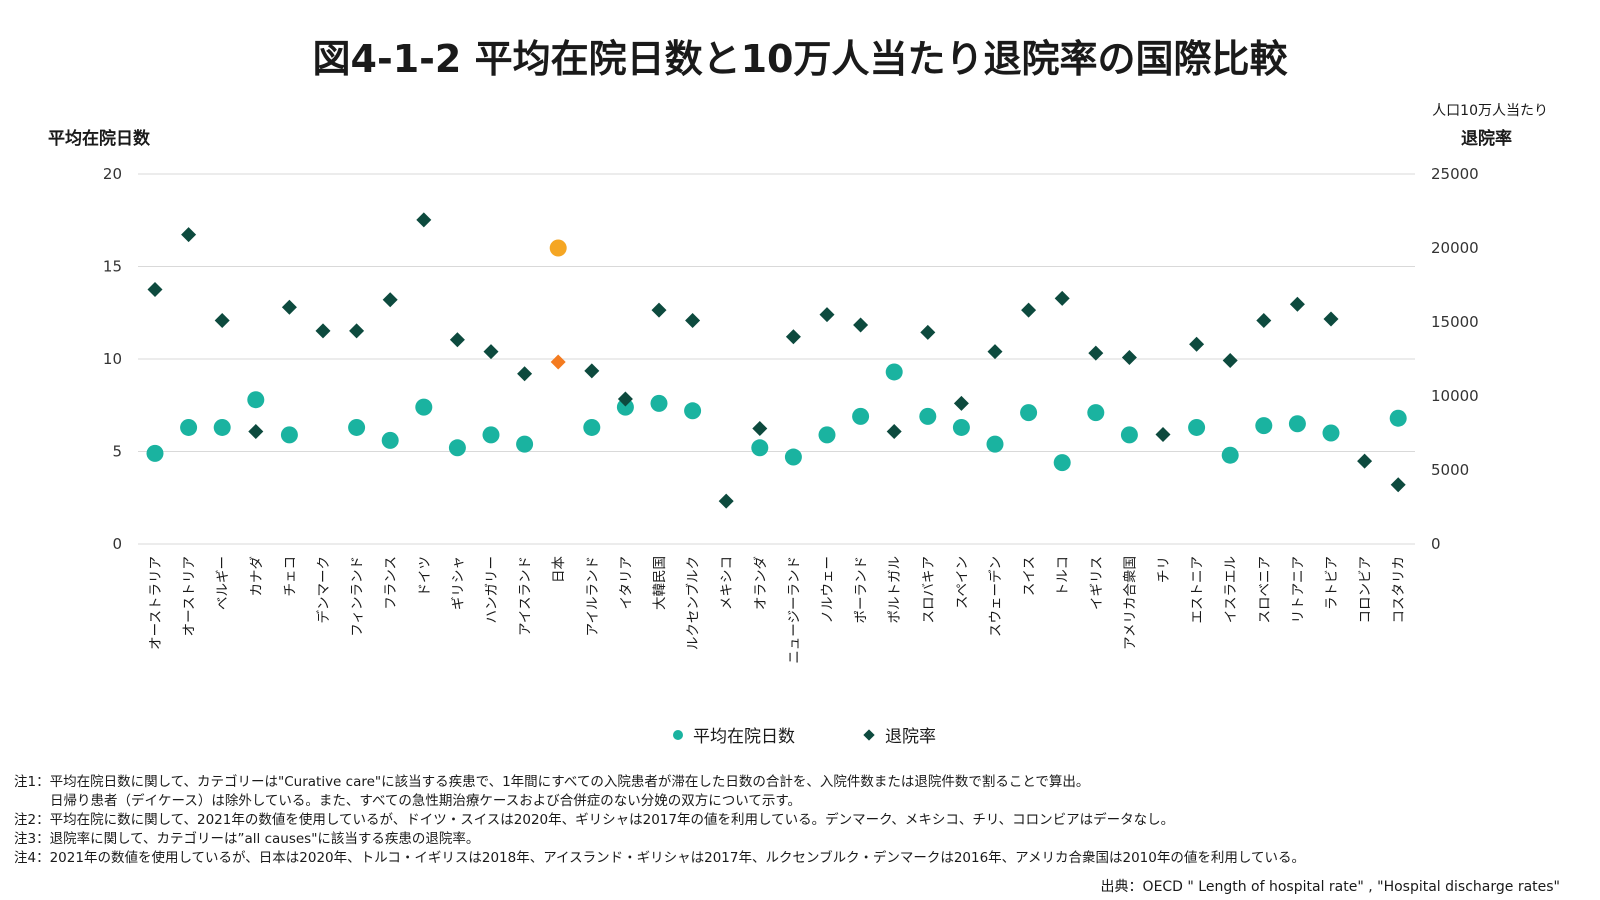 The image size is (1600, 900). Describe the element at coordinates (559, 570) in the screenshot. I see `category-label: 日本` at that location.